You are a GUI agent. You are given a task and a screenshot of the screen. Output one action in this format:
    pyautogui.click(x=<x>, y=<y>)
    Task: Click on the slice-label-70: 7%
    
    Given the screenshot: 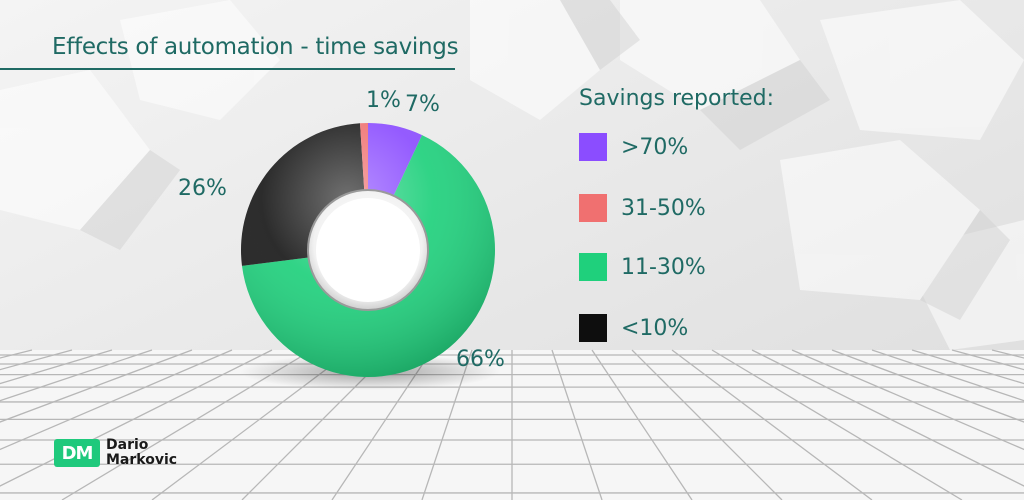 What is the action you would take?
    pyautogui.click(x=422, y=104)
    